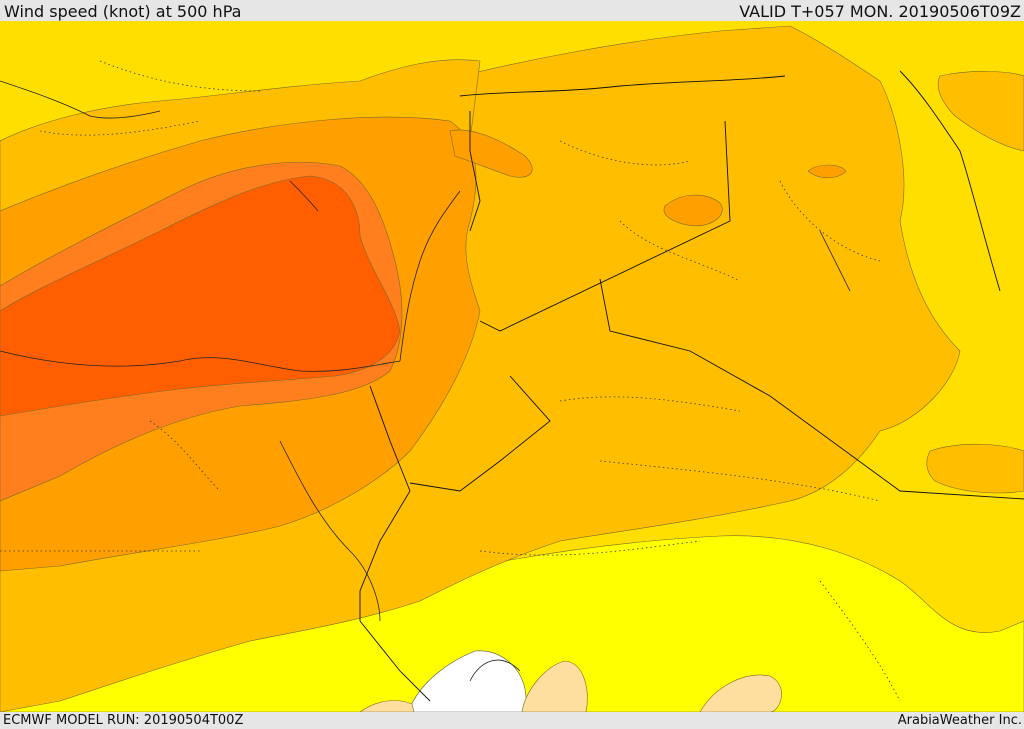 Image resolution: width=1024 pixels, height=729 pixels. Describe the element at coordinates (123, 720) in the screenshot. I see `model-run-label: ECMWF MODEL RUN: 20190504T00Z` at that location.